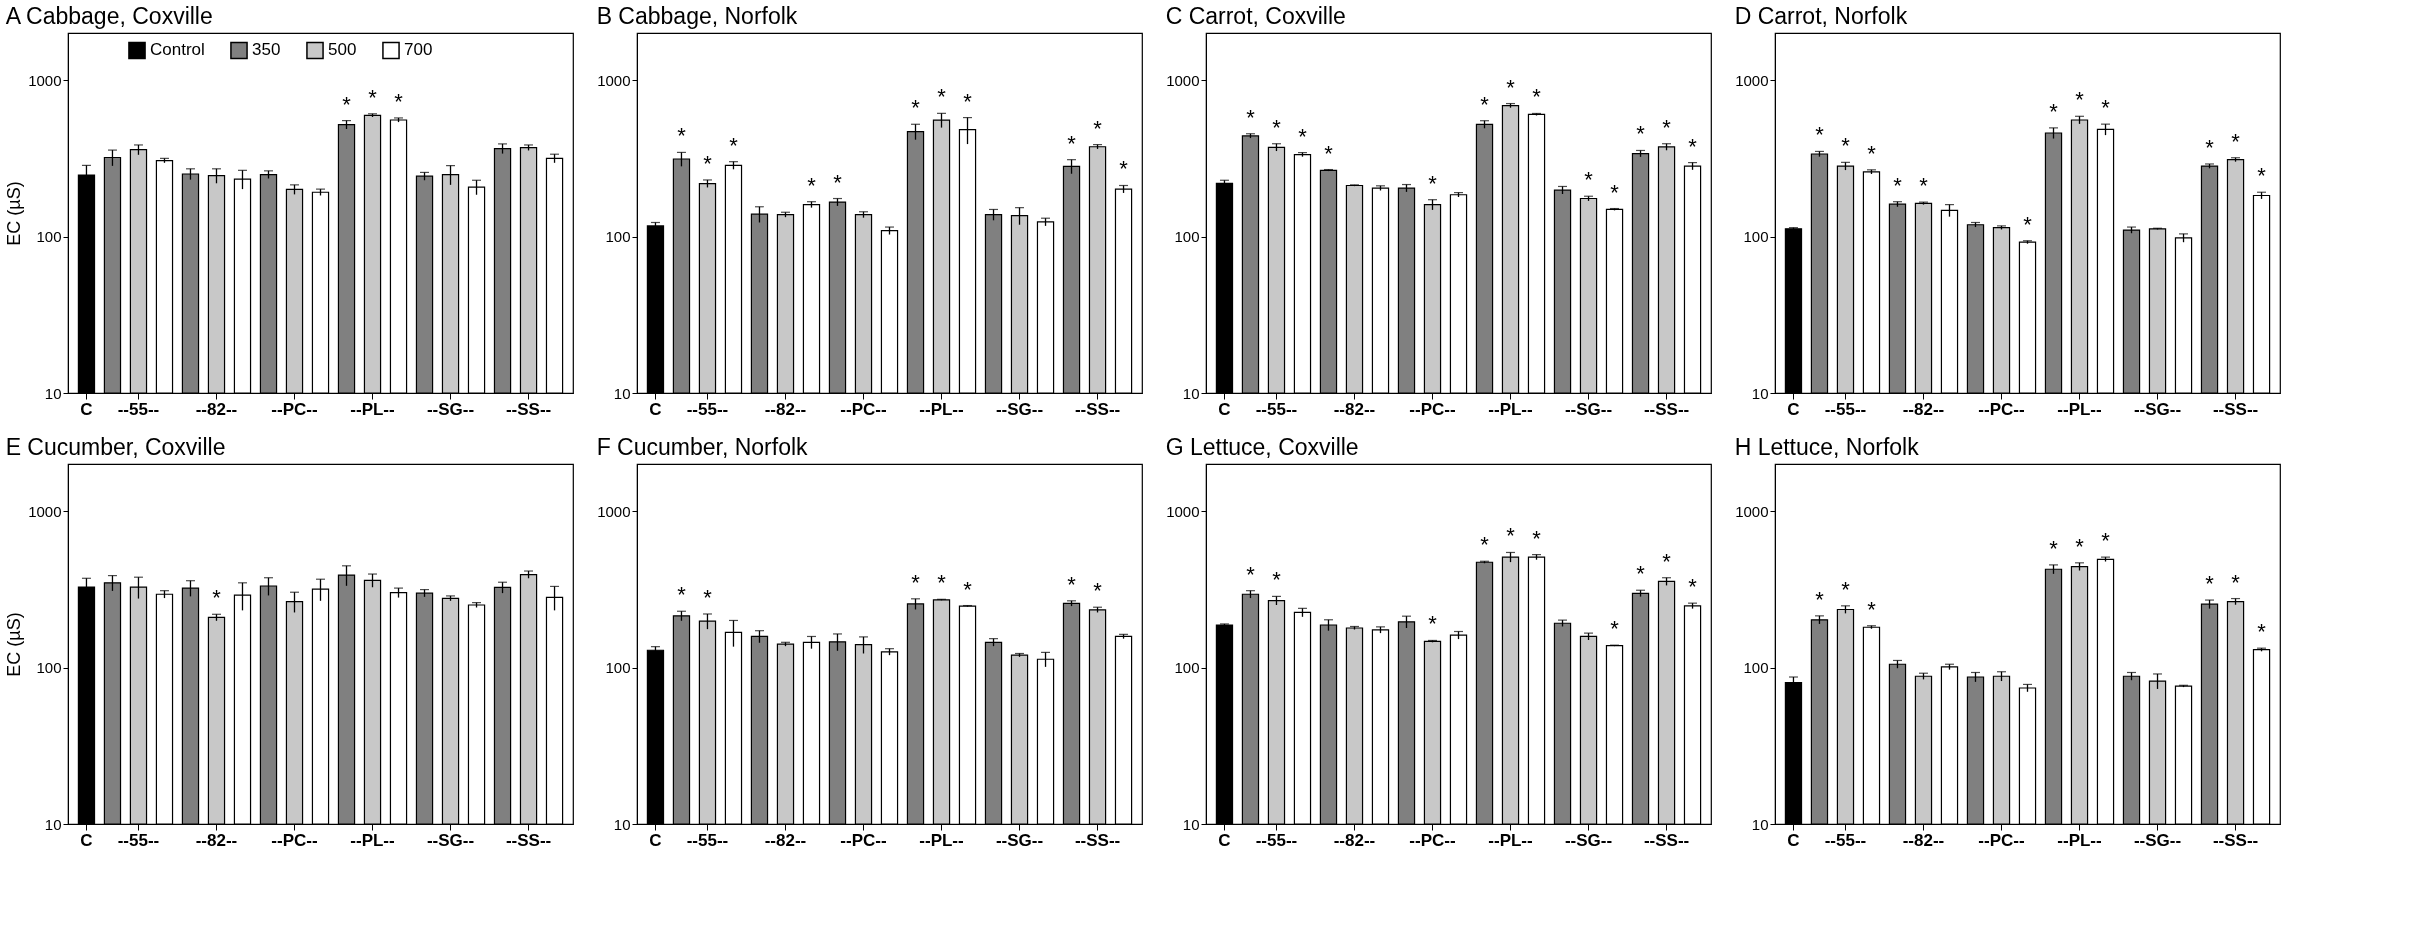  What do you see at coordinates (115, 447) in the screenshot?
I see `chart-title: E Cucumber, Coxville` at bounding box center [115, 447].